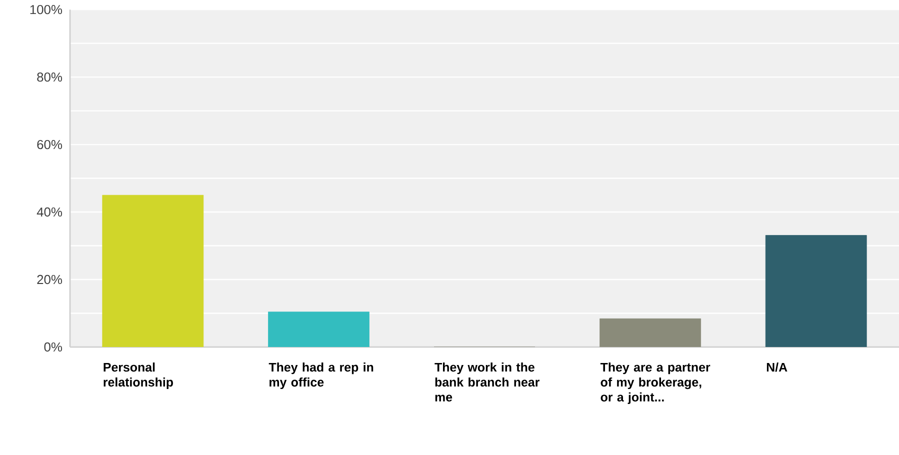 Image resolution: width=899 pixels, height=455 pixels. I want to click on y-tick-label: 60%, so click(49, 145).